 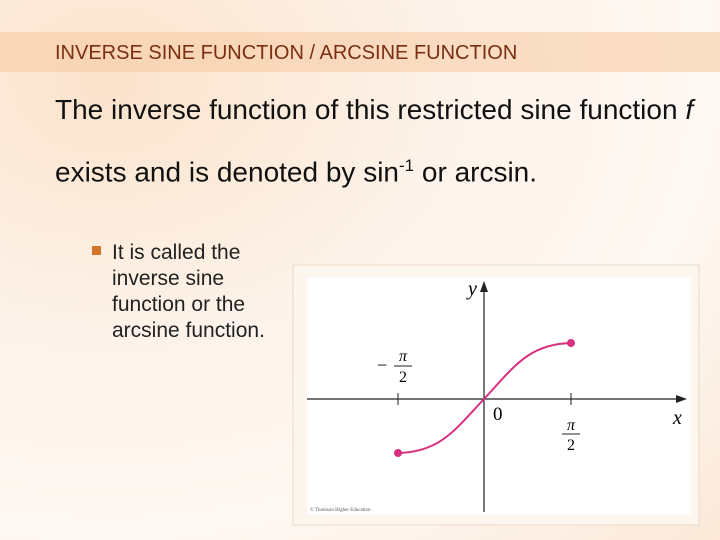 I want to click on axis-label: x, so click(x=677, y=418).